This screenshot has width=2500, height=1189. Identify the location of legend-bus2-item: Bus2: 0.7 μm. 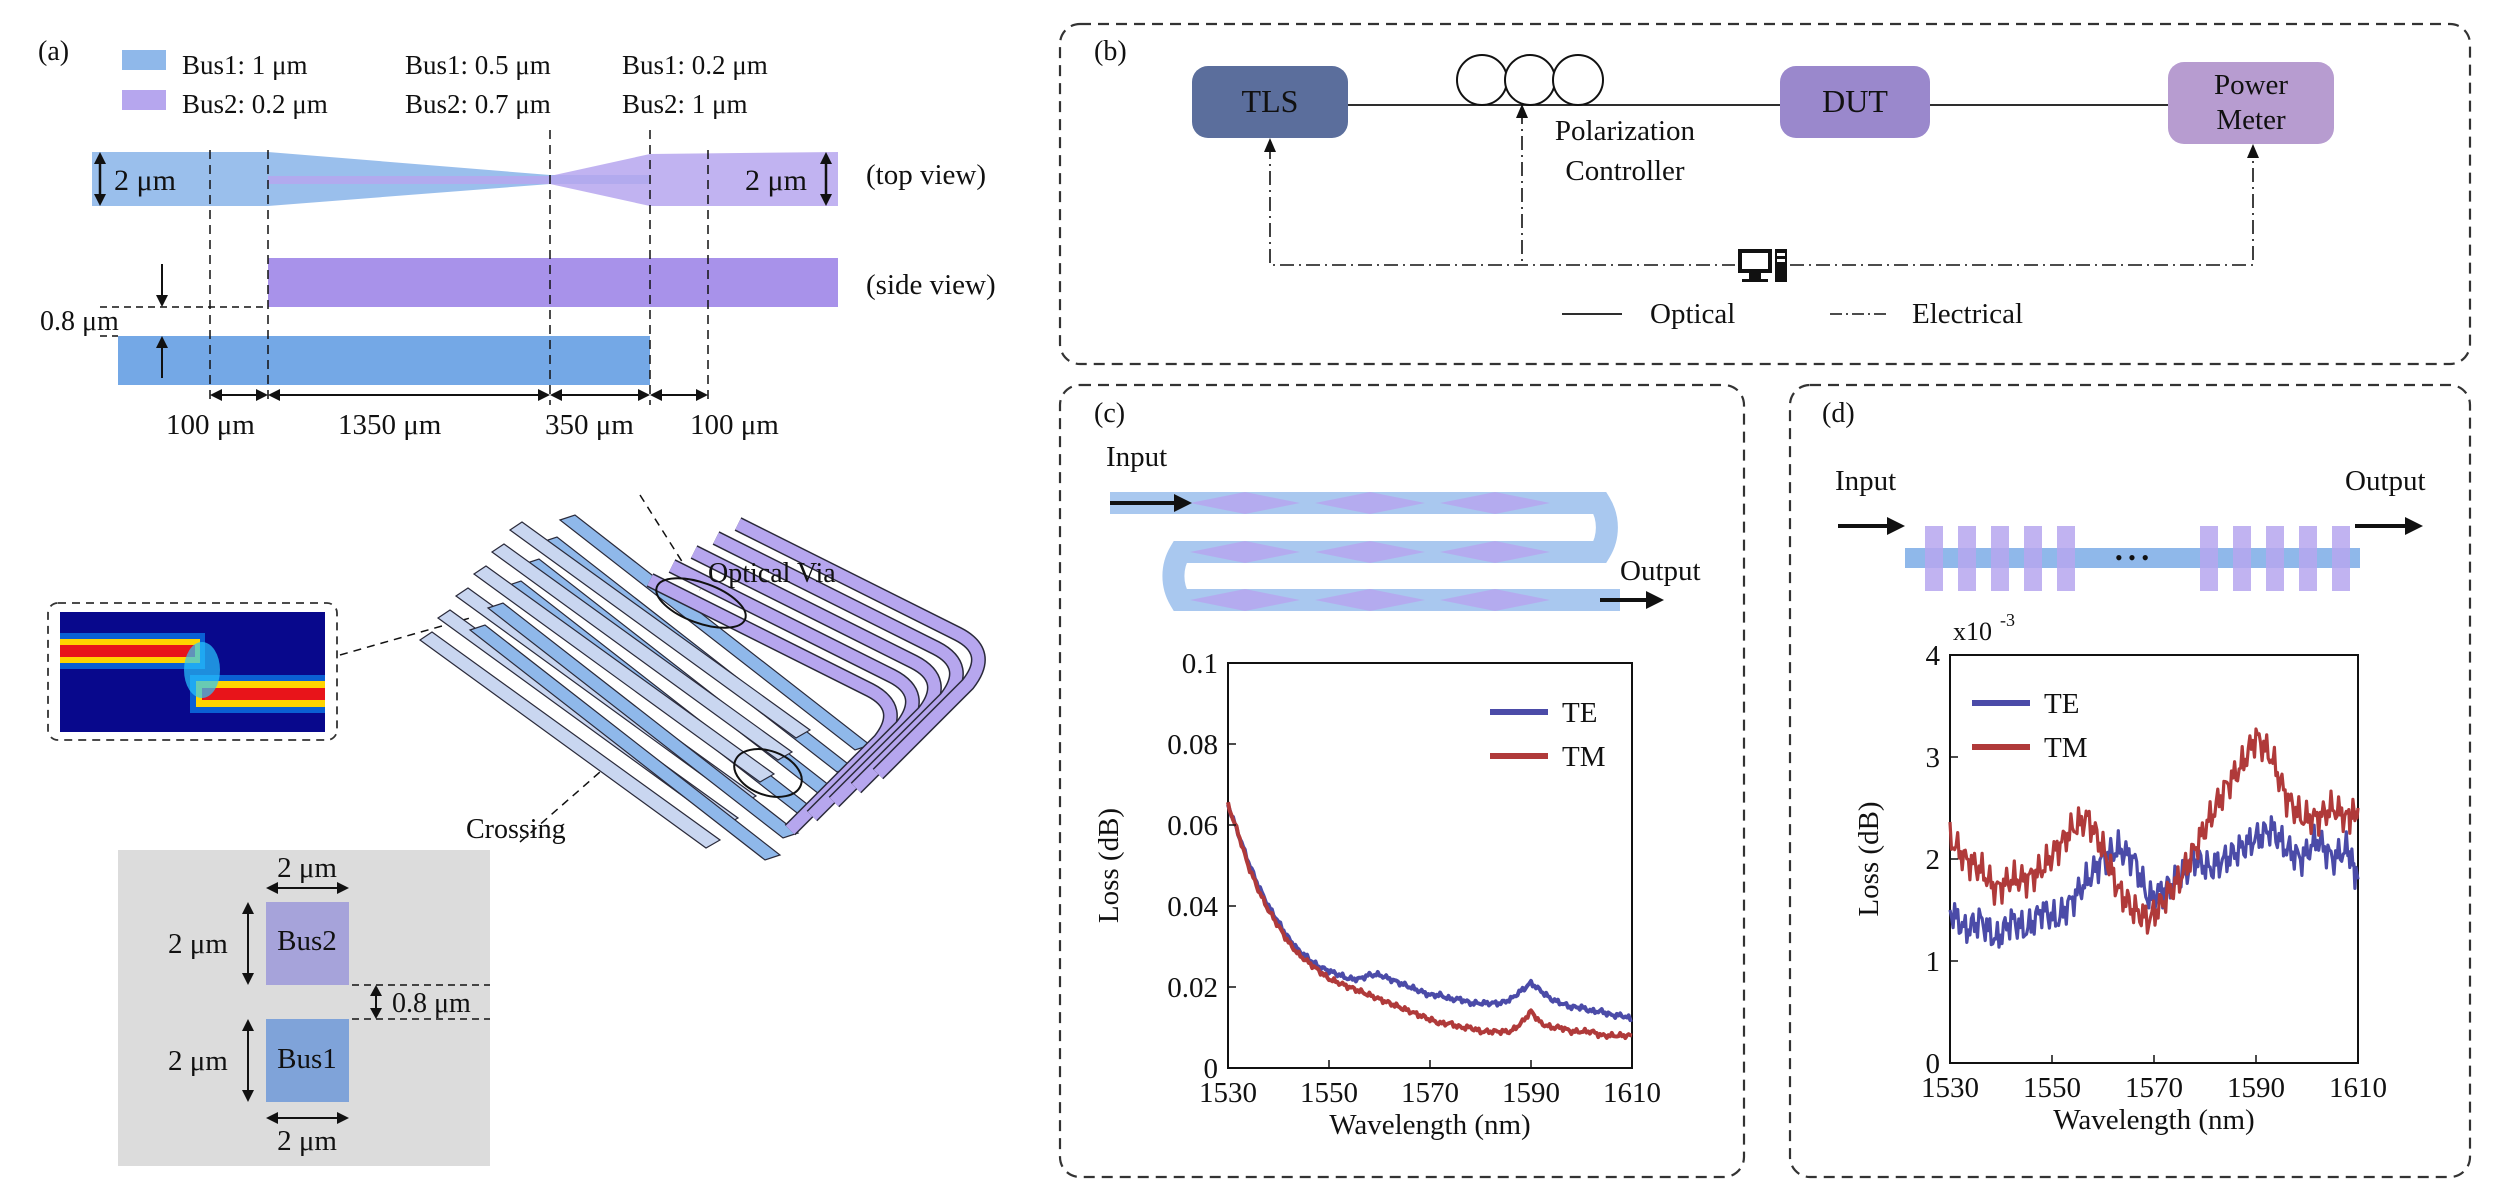
(478, 104).